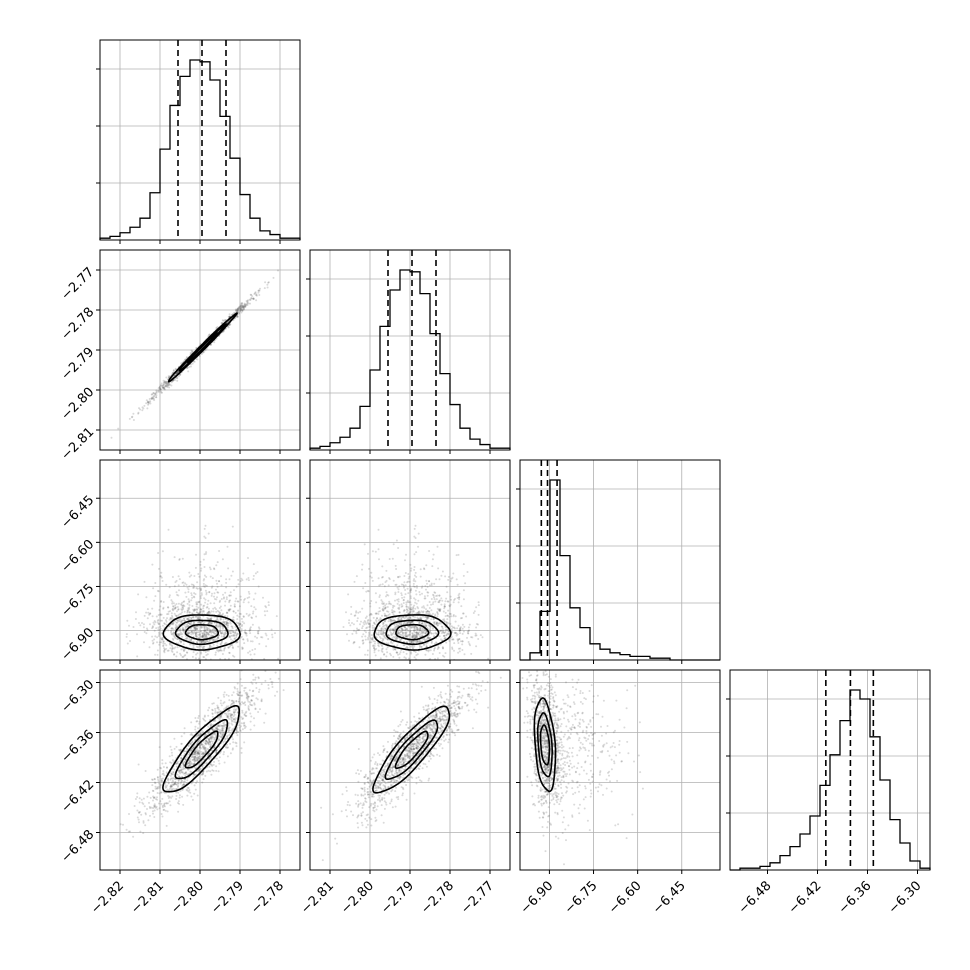 Image resolution: width=970 pixels, height=970 pixels. What do you see at coordinates (227, 897) in the screenshot?
I see `x-tick-label: −2.79` at bounding box center [227, 897].